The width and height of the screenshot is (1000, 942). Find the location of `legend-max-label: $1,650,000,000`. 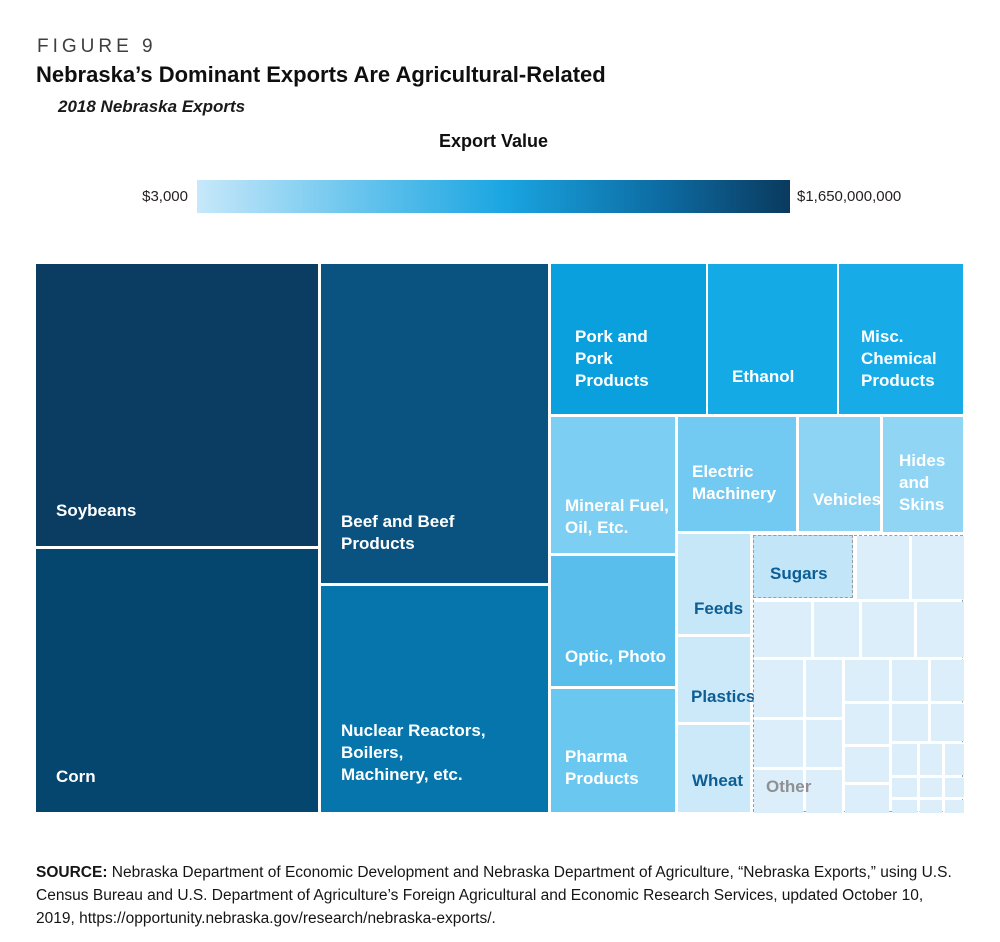

legend-max-label: $1,650,000,000 is located at coordinates (849, 196).